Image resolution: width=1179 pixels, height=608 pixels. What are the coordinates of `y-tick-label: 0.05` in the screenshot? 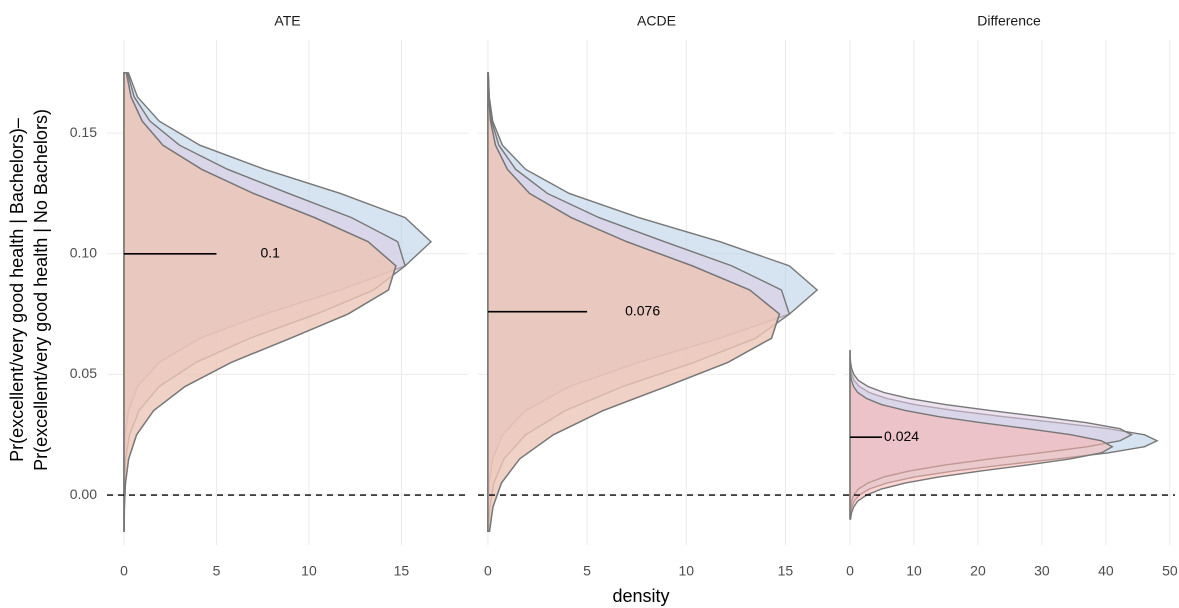 It's located at (83, 373).